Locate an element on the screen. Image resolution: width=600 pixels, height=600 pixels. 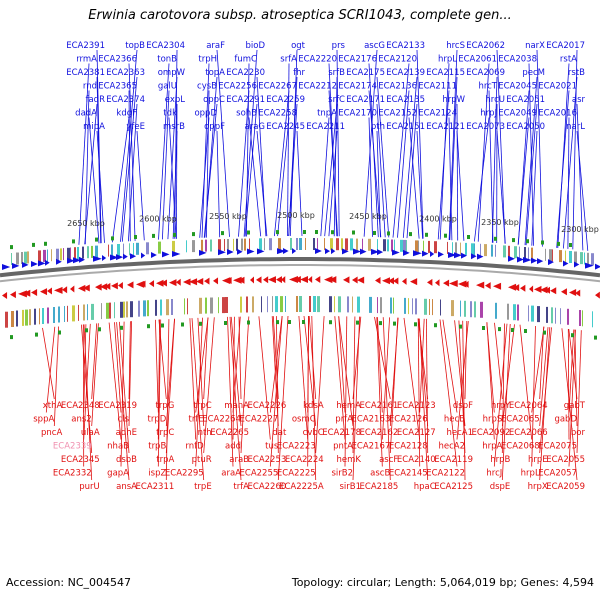
bottom-gene-label: dspF is located at coordinates (463, 406).